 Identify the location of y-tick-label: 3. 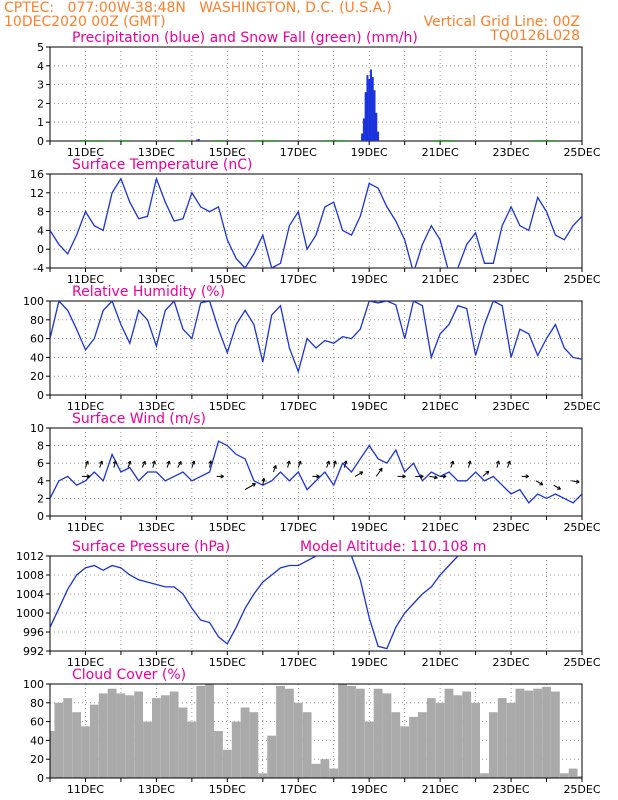
(40, 85).